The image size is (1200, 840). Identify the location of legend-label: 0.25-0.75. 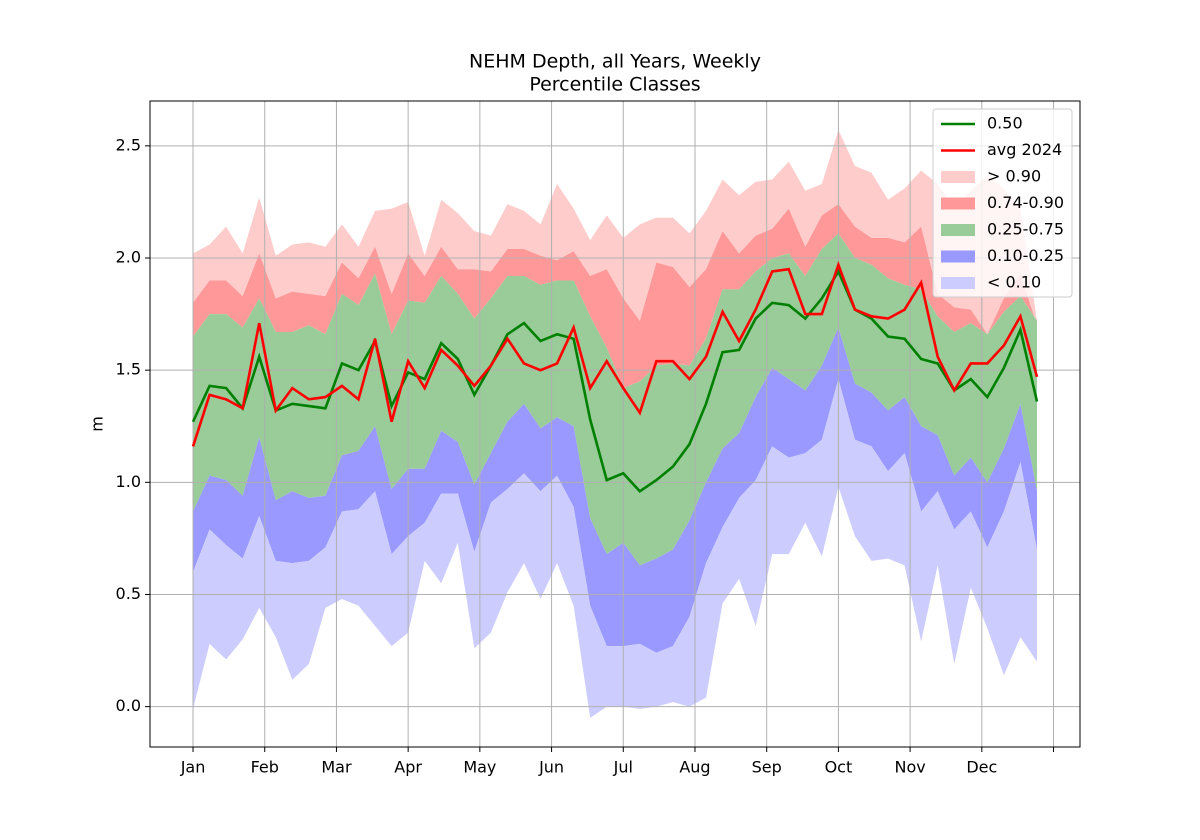
(1025, 229).